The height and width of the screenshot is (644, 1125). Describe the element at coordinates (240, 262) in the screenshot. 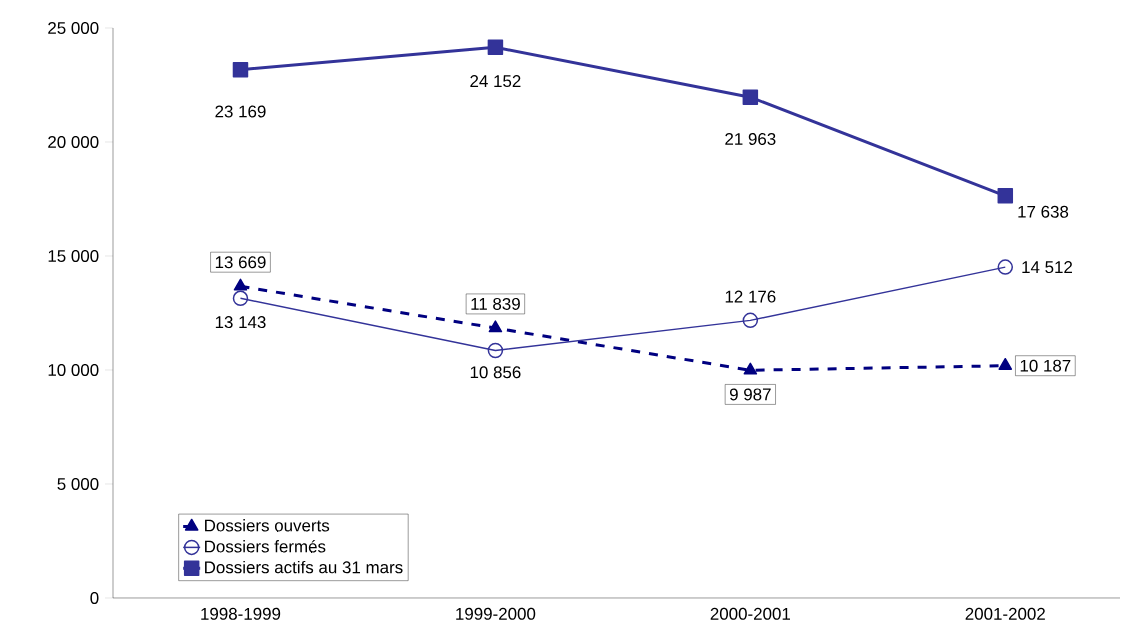

I see `data-label: 13 669` at that location.